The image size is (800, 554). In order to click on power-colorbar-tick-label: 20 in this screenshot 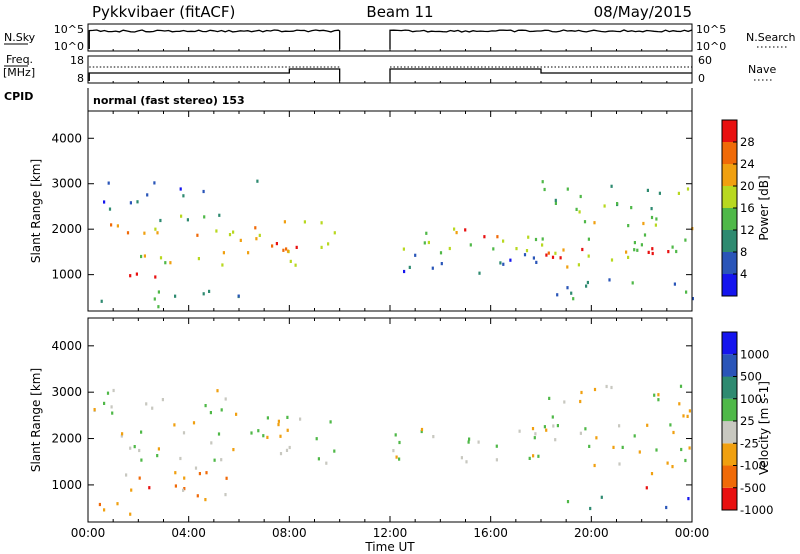, I will do `click(747, 186)`.